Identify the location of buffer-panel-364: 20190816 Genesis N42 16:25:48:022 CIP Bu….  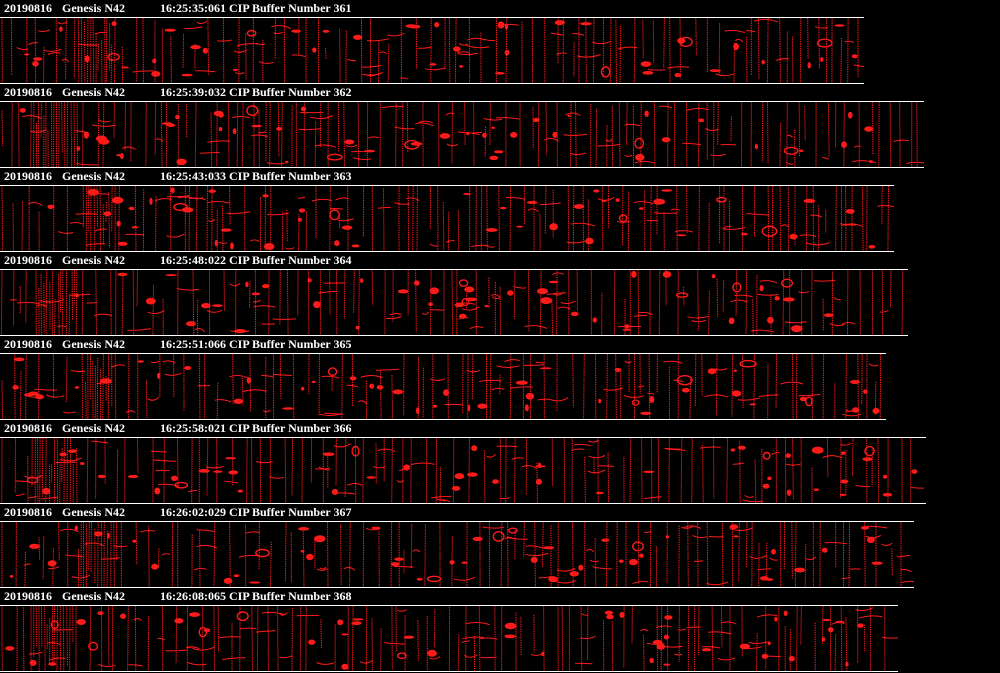
(454, 294).